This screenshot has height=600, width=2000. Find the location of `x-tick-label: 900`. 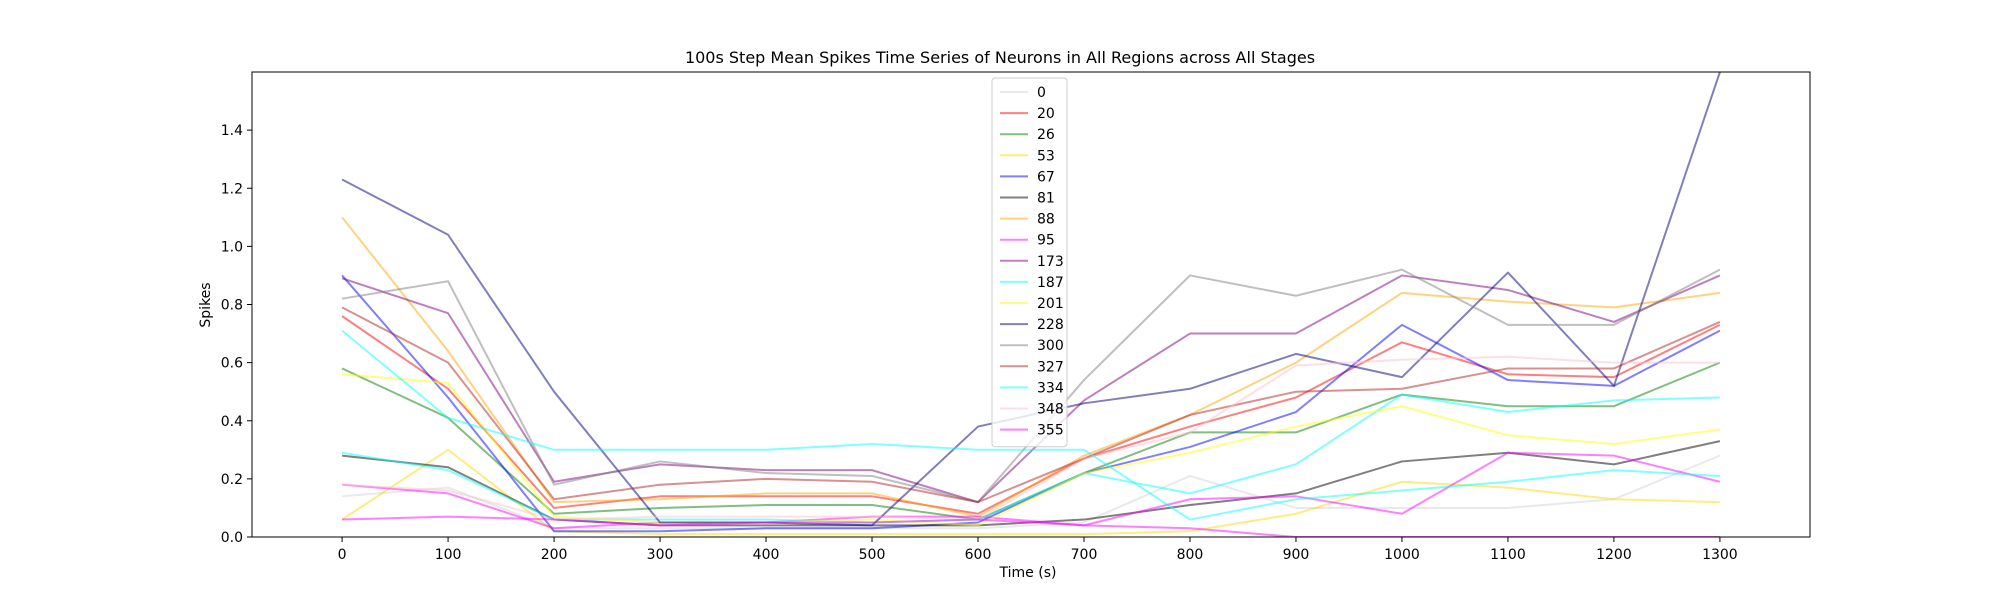

x-tick-label: 900 is located at coordinates (1296, 555).